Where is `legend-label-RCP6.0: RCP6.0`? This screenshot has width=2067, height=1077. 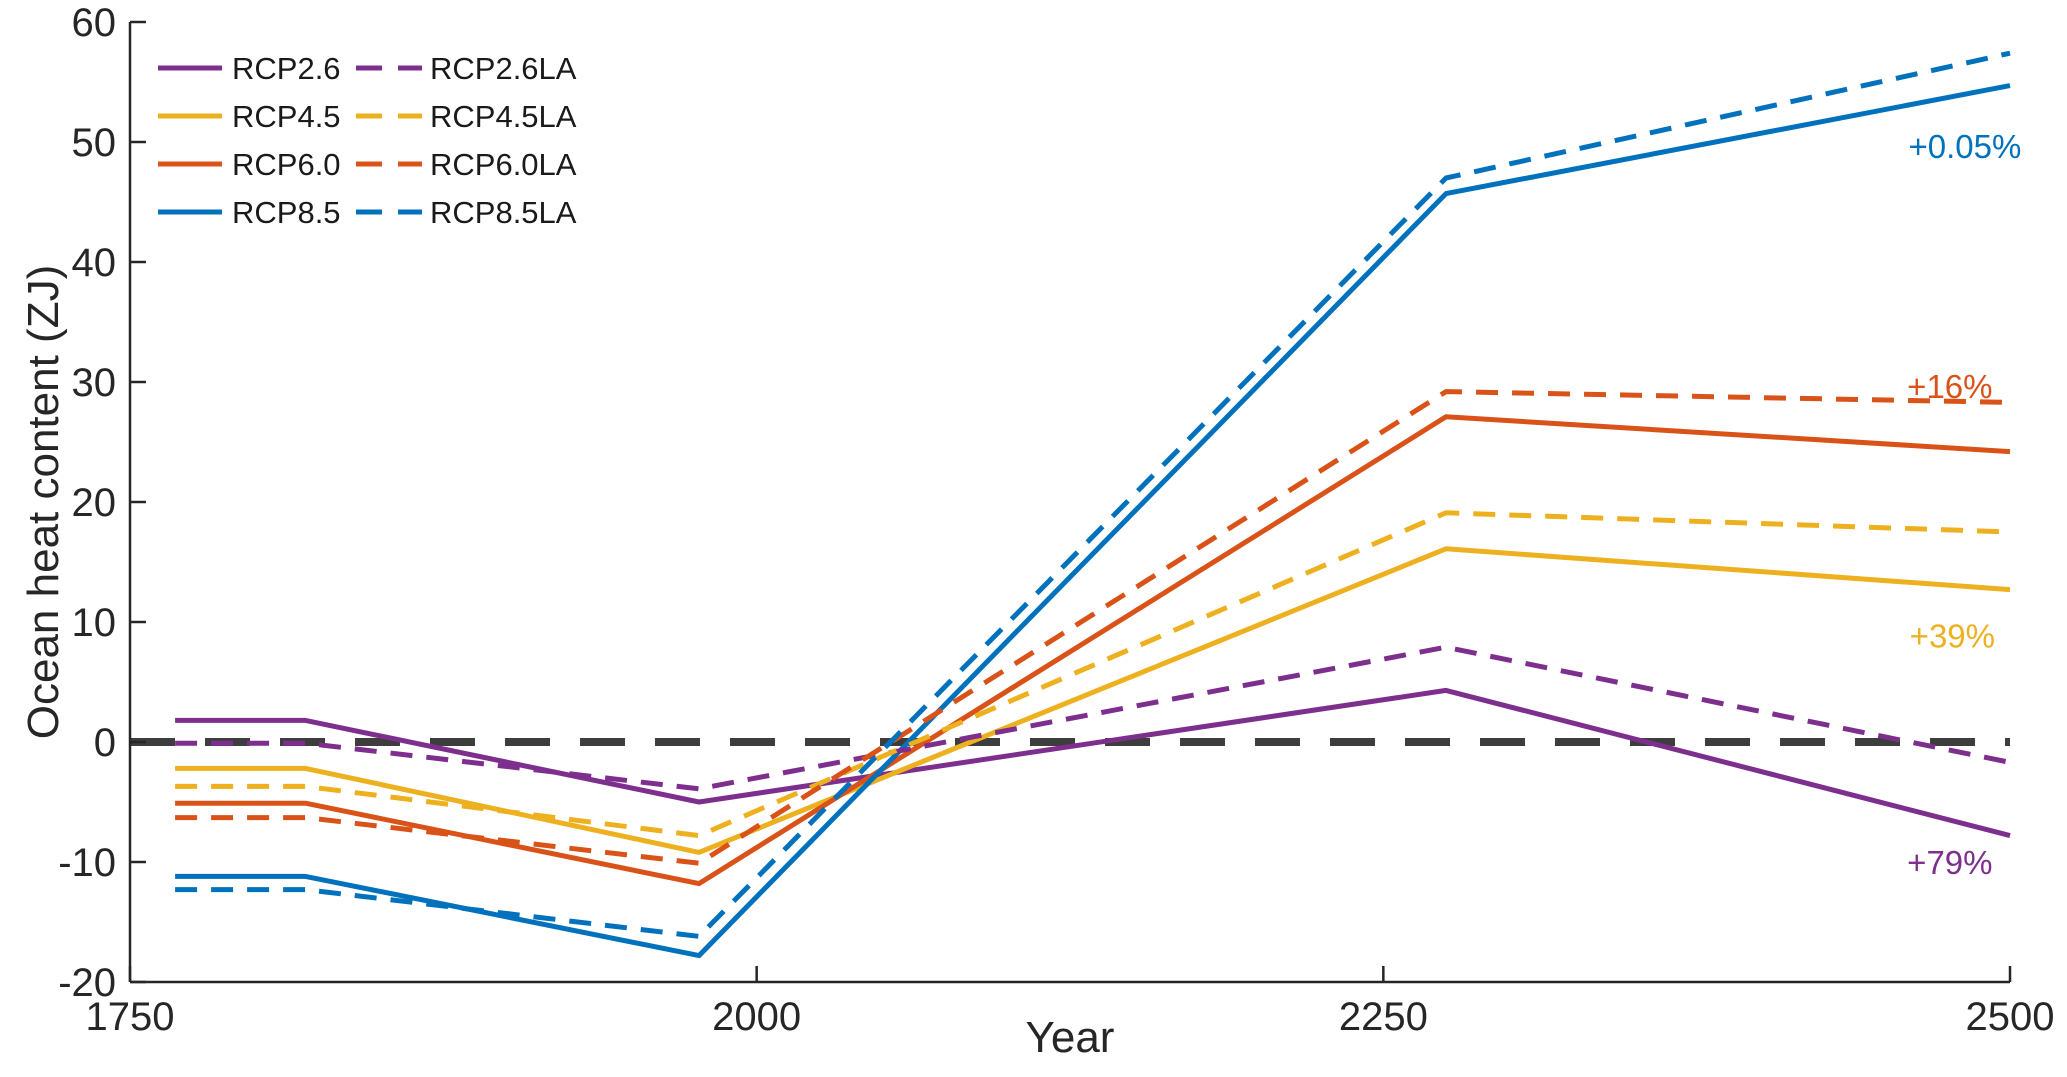
legend-label-RCP6.0: RCP6.0 is located at coordinates (286, 164).